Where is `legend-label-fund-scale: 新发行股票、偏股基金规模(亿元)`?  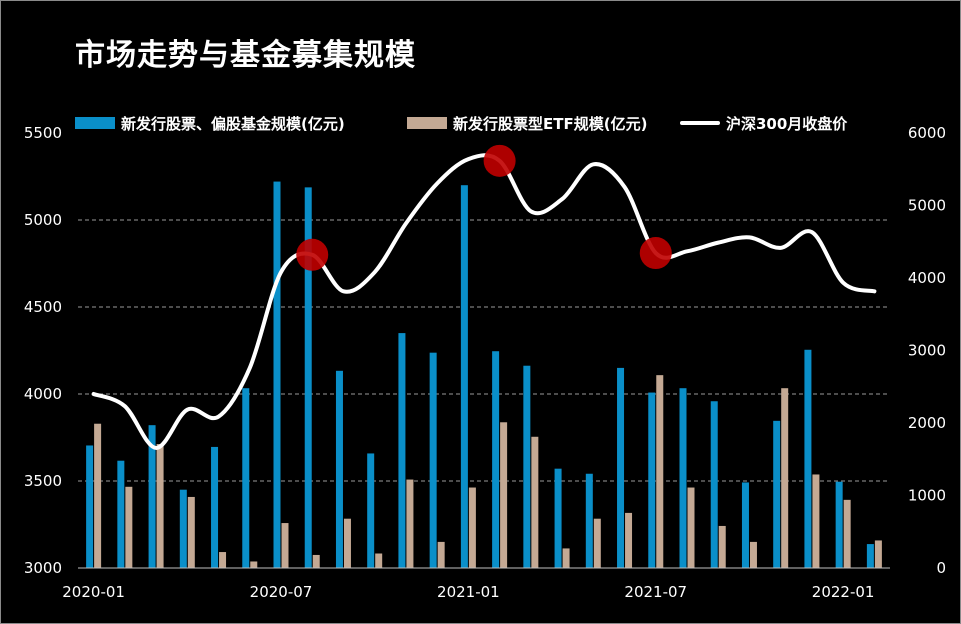
legend-label-fund-scale: 新发行股票、偏股基金规模(亿元) is located at coordinates (233, 123).